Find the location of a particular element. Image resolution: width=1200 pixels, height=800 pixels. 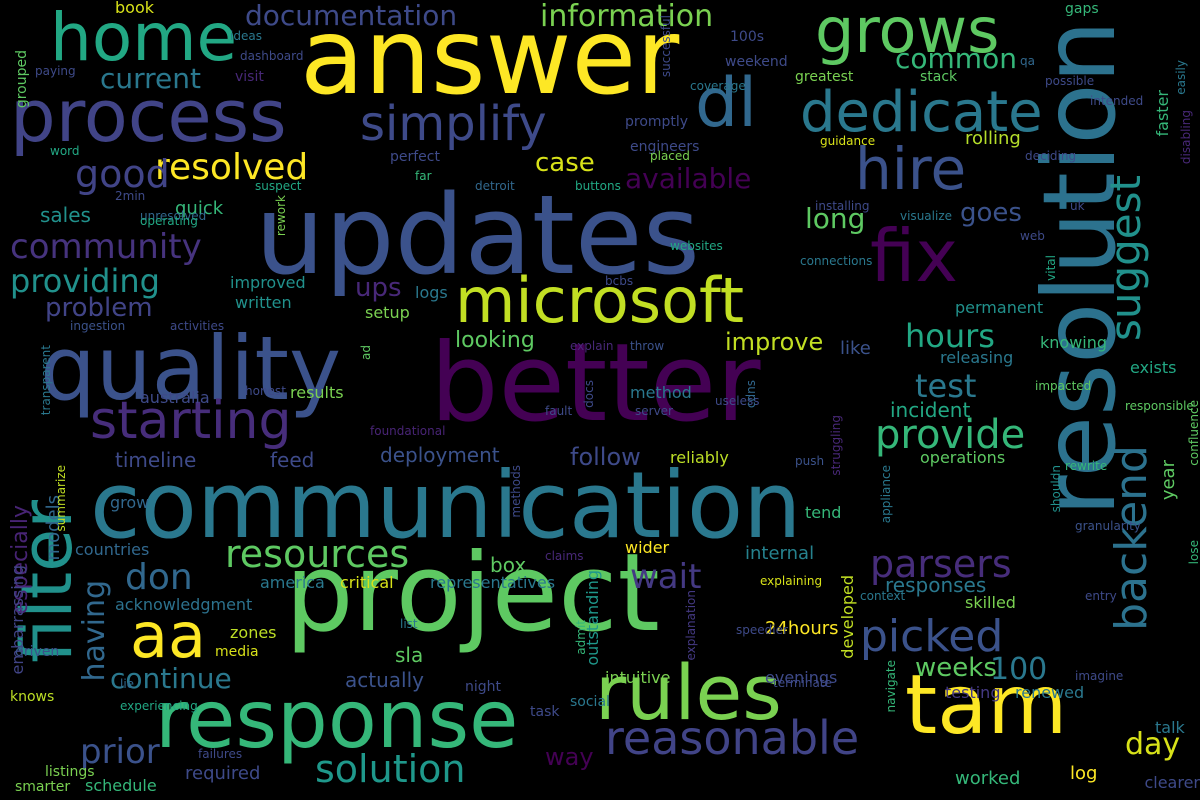

cloud-word: having is located at coordinates (94, 631).